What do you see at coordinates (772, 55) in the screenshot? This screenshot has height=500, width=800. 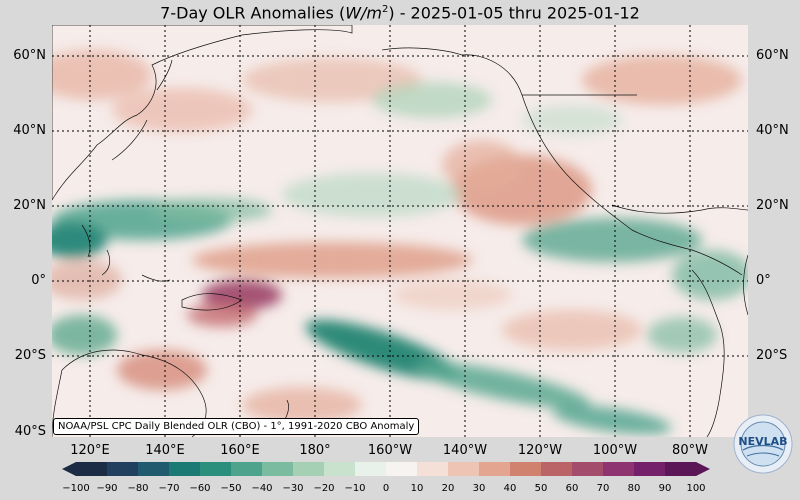 I see `lat-label-60n-right: 60°N` at bounding box center [772, 55].